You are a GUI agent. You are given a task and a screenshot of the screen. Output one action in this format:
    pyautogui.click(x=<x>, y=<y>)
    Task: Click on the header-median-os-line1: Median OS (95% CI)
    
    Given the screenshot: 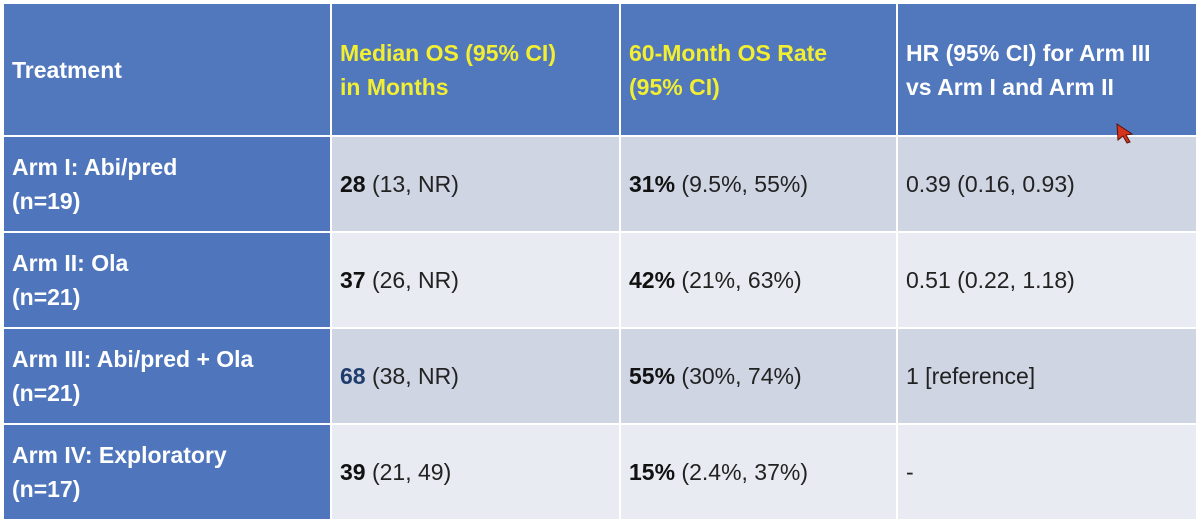 What is the action you would take?
    pyautogui.click(x=448, y=52)
    